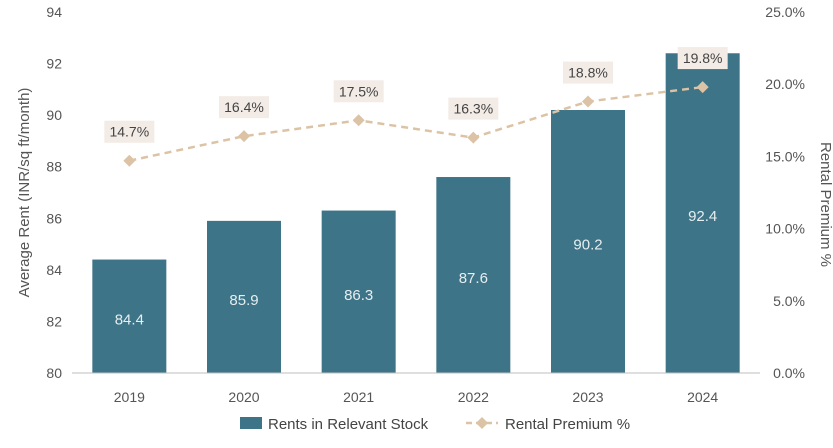 This screenshot has height=448, width=833. I want to click on y-tick-label: 92, so click(54, 64).